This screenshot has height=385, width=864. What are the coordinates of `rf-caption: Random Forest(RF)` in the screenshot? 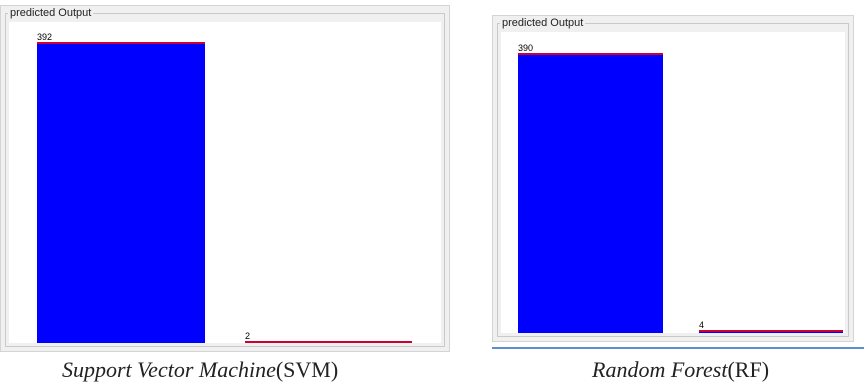 It's located at (680, 370).